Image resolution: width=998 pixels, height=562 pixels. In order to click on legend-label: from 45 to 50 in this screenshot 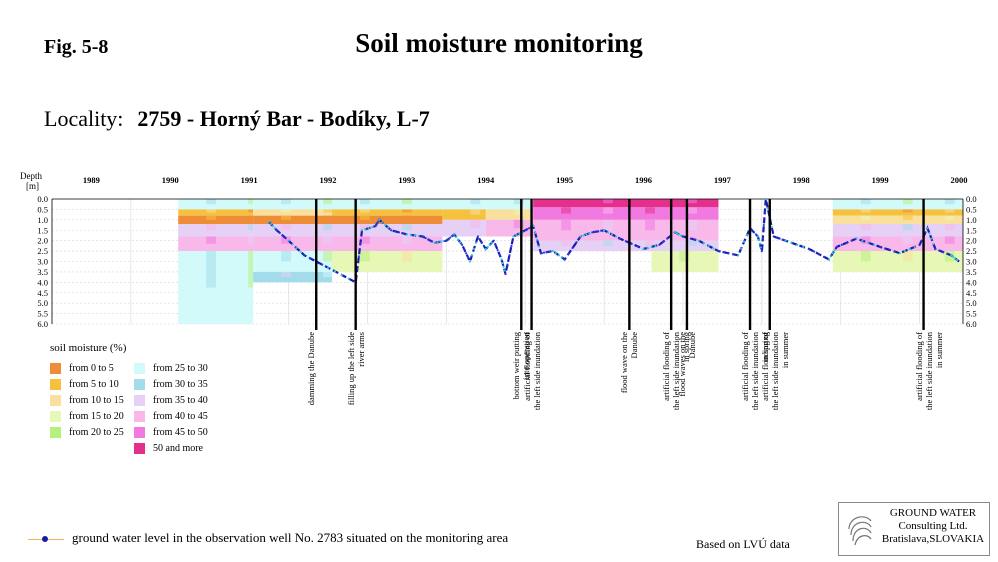, I will do `click(180, 432)`.